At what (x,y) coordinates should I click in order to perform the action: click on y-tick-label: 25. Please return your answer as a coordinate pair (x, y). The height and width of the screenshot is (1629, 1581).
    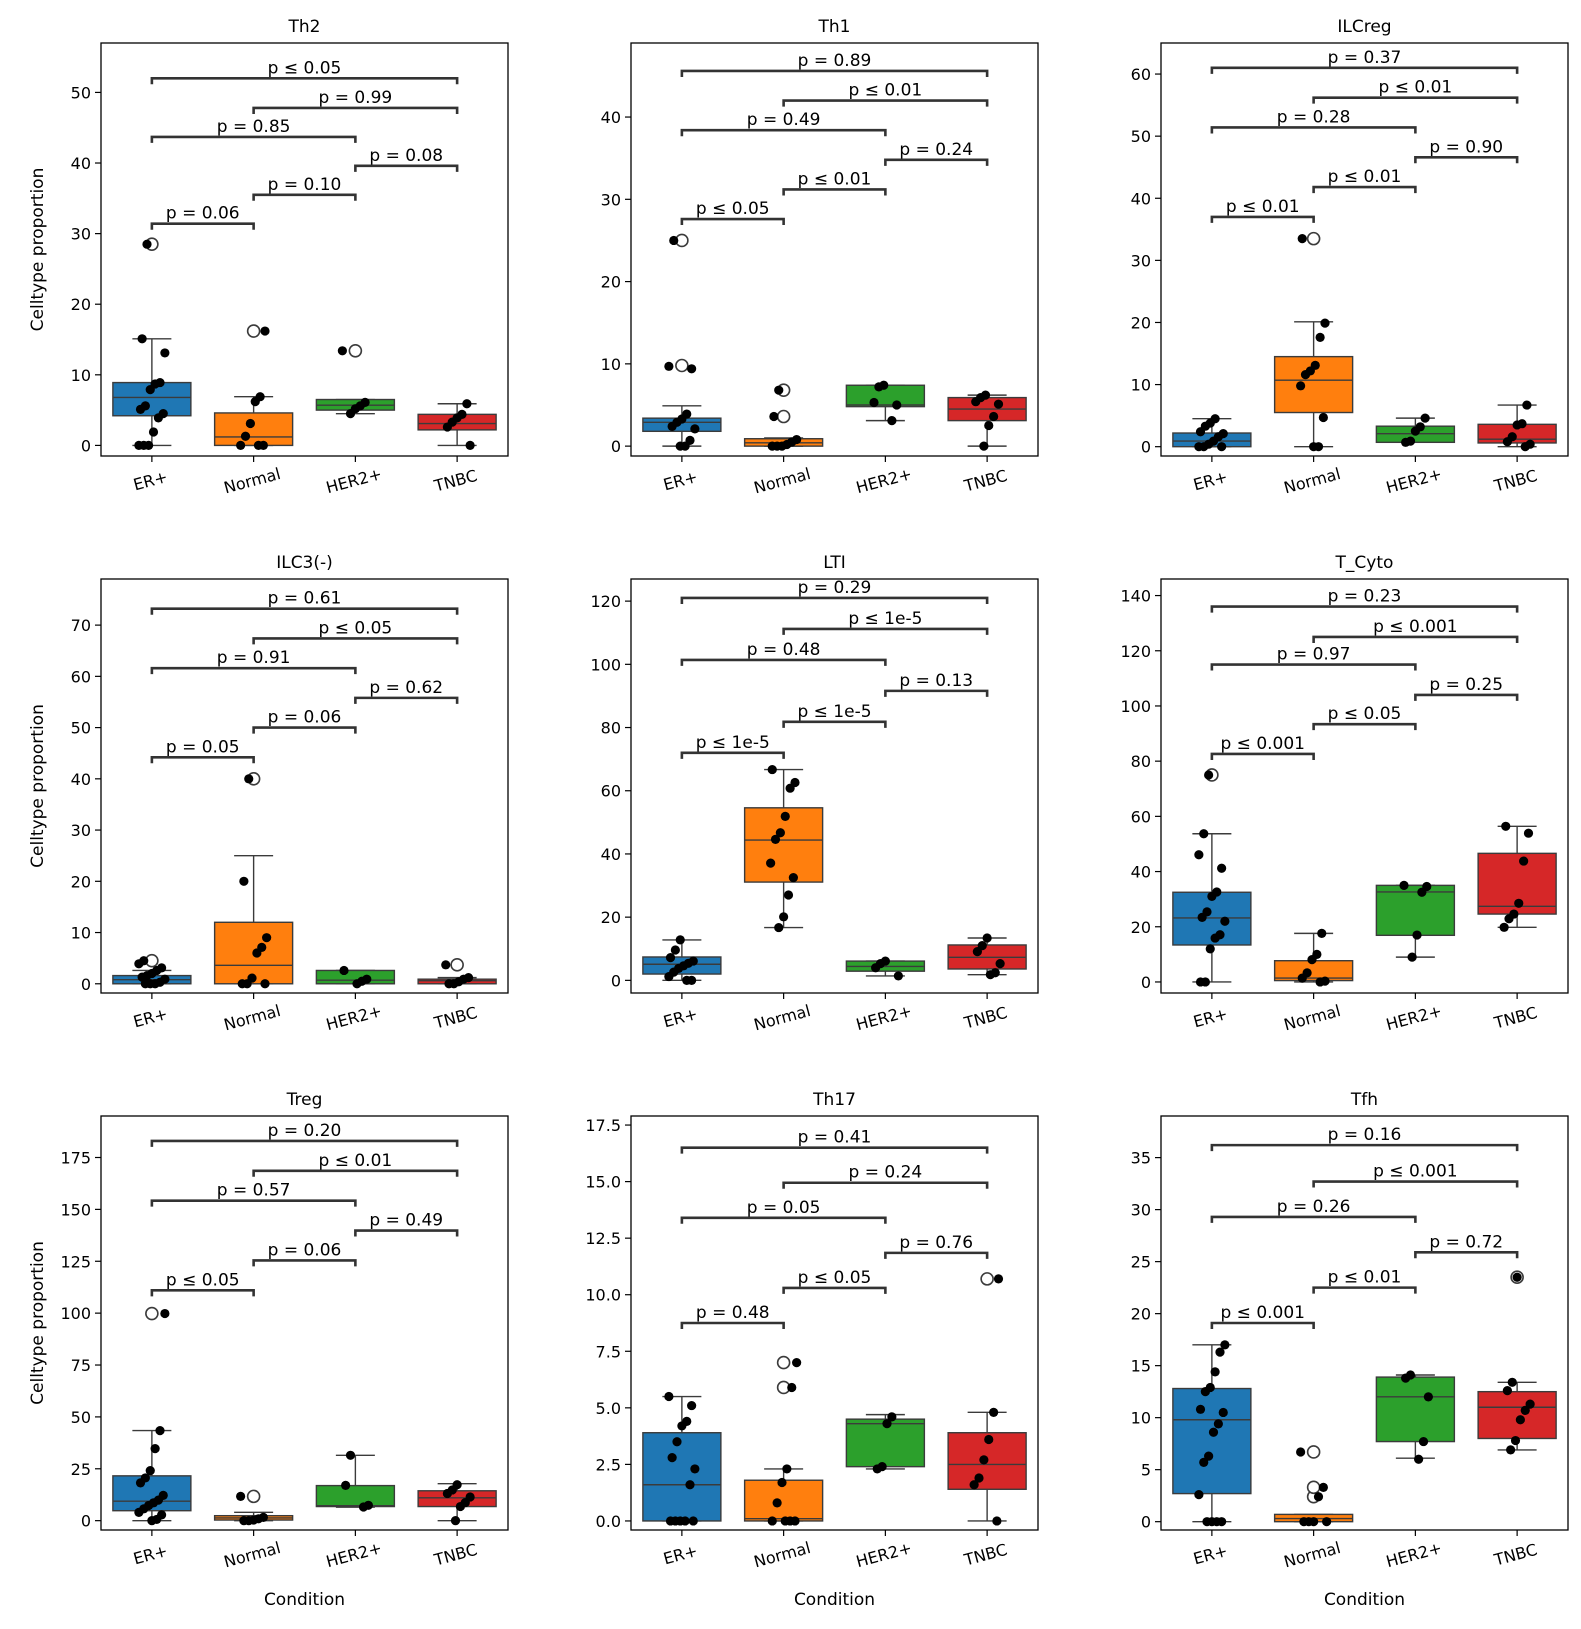
    Looking at the image, I should click on (1141, 1262).